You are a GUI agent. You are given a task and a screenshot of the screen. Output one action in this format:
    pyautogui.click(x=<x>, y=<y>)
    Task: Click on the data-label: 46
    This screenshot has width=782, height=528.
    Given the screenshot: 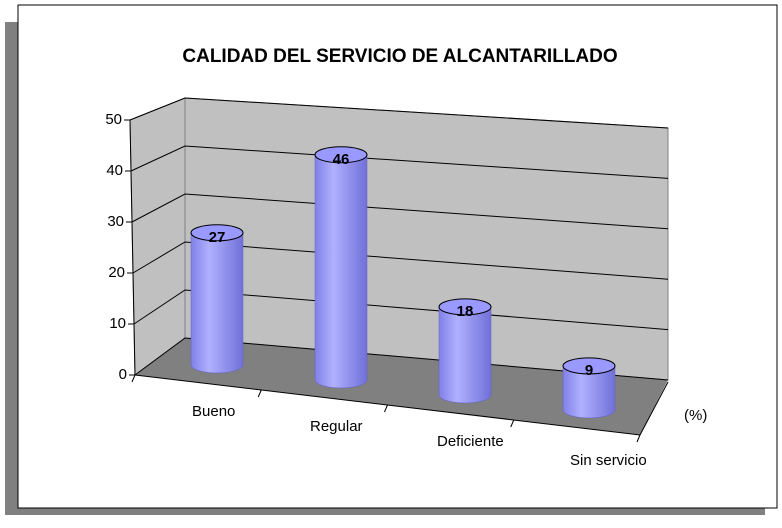 What is the action you would take?
    pyautogui.click(x=341, y=159)
    